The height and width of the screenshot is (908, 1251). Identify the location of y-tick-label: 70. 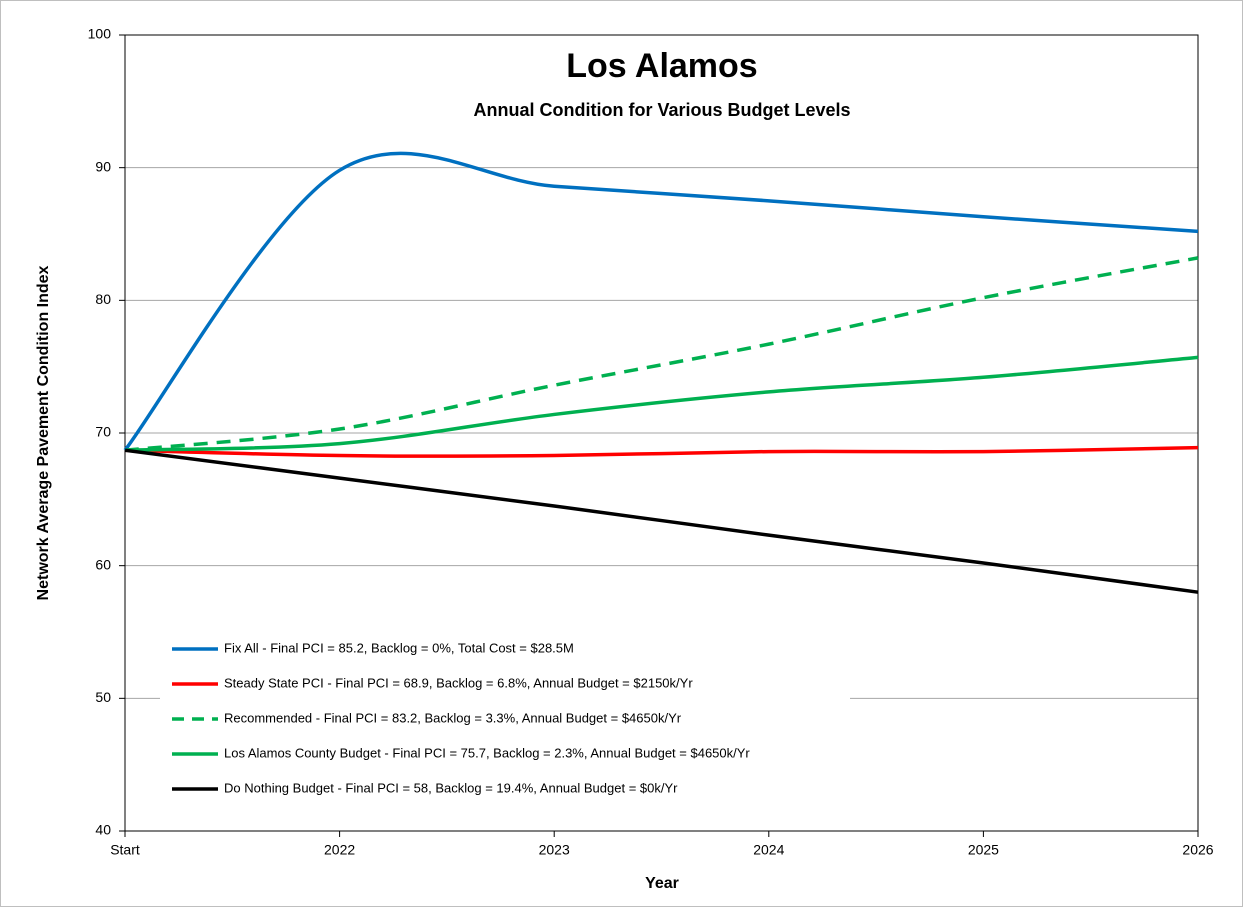
(103, 432).